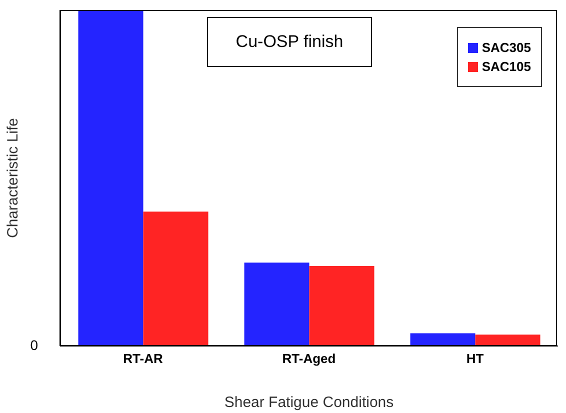  What do you see at coordinates (309, 402) in the screenshot?
I see `x-axis-title: Shear Fatigue Conditions` at bounding box center [309, 402].